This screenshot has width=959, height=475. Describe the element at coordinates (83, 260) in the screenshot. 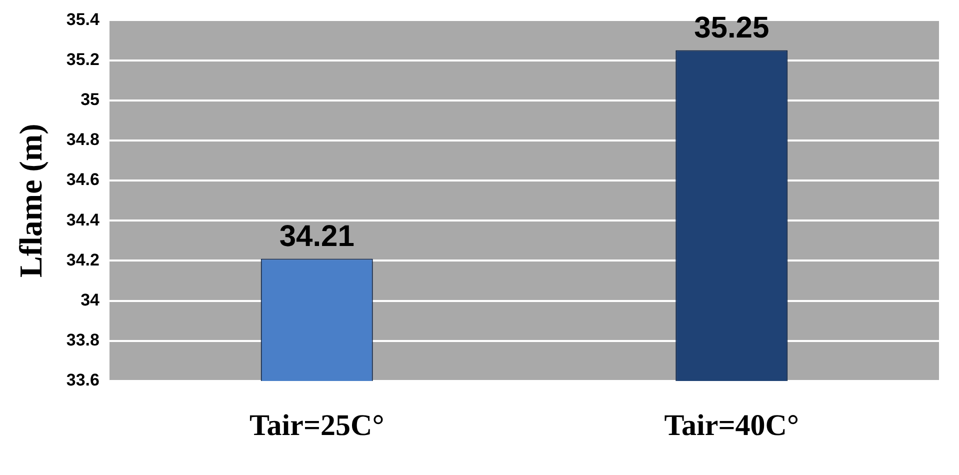

I see `y-tick-label: 34.2` at that location.